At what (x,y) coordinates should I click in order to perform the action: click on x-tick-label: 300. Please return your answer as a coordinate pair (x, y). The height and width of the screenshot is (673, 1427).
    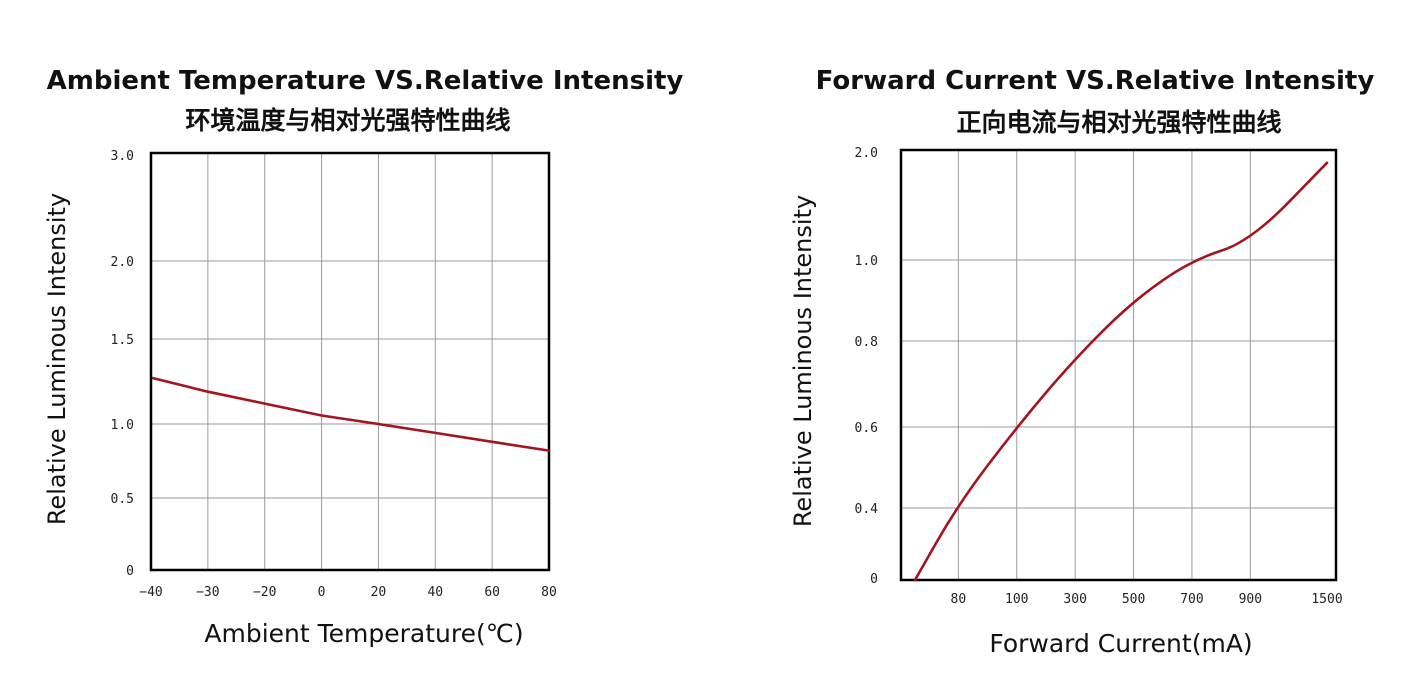
    Looking at the image, I should click on (1074, 599).